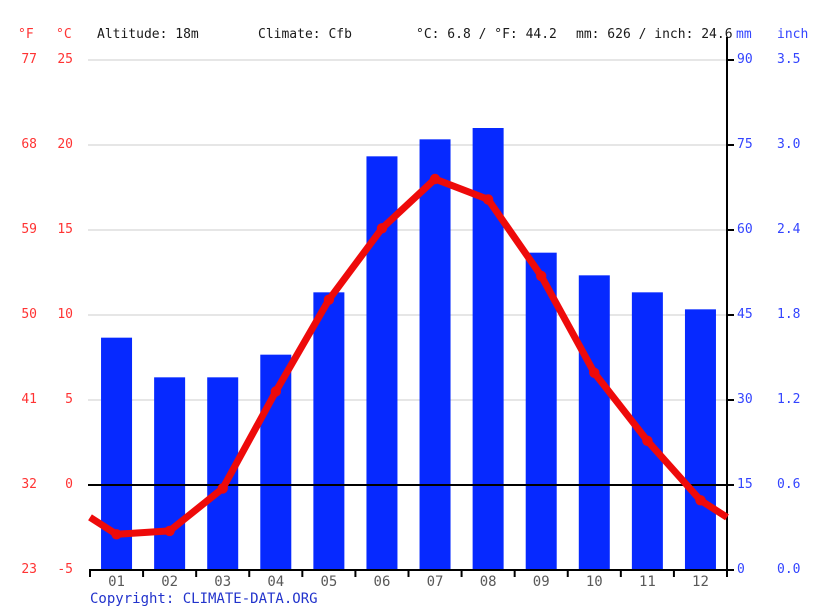  I want to click on inch-tick-label: 1.8, so click(789, 314).